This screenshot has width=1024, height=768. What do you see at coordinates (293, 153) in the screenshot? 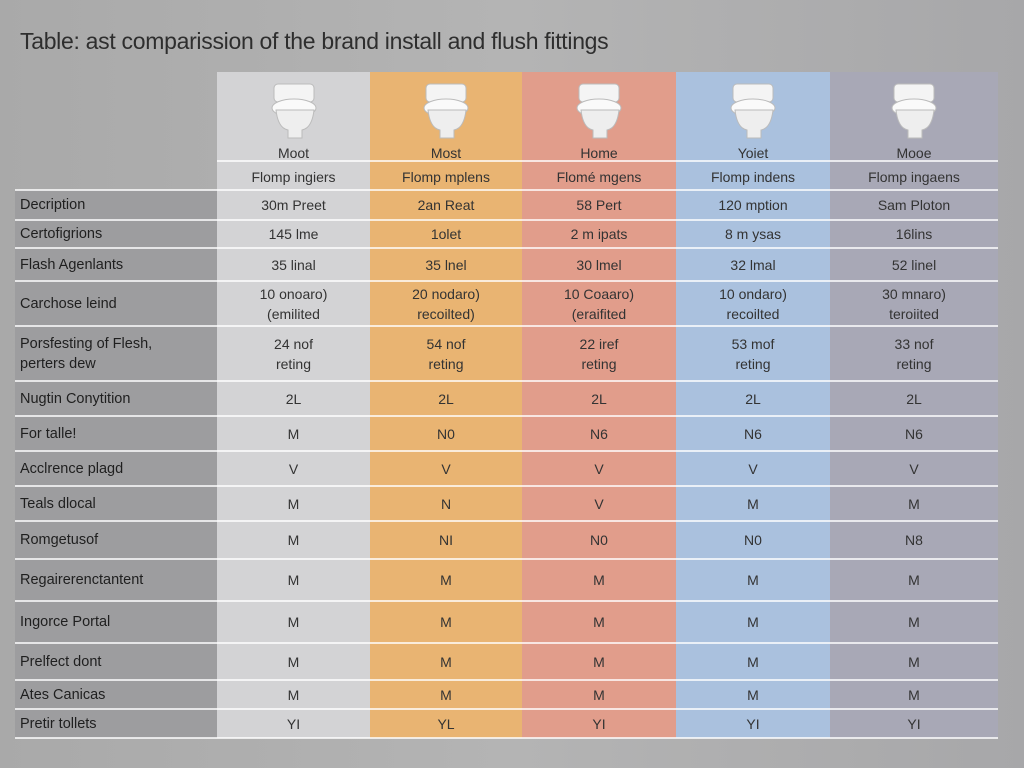
I see `column-name: Moot` at bounding box center [293, 153].